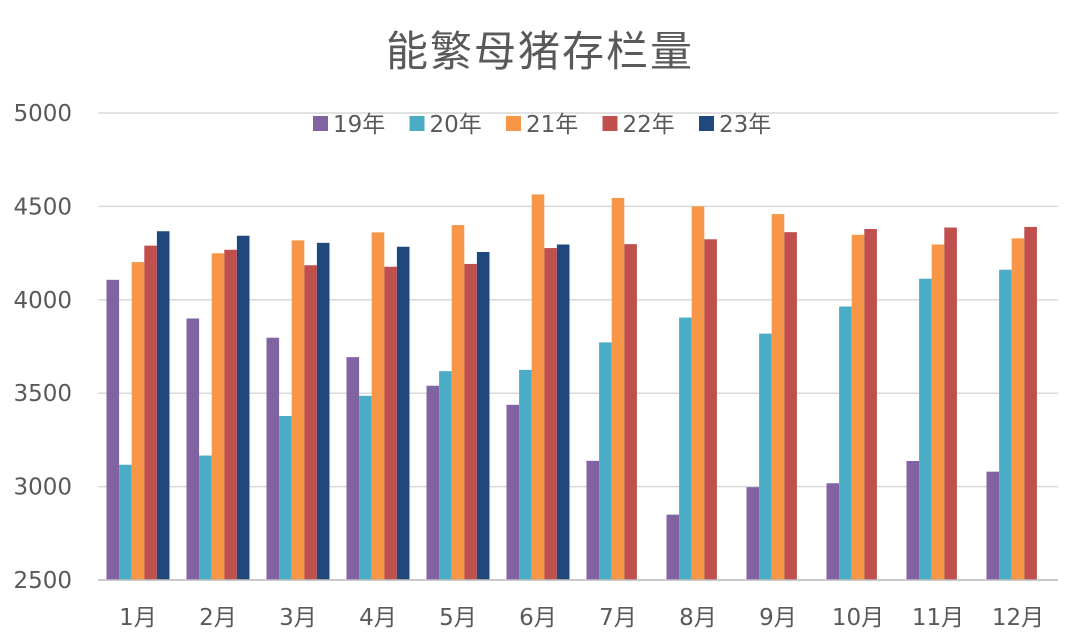  What do you see at coordinates (913, 520) in the screenshot?
I see `bar-19年-11月` at bounding box center [913, 520].